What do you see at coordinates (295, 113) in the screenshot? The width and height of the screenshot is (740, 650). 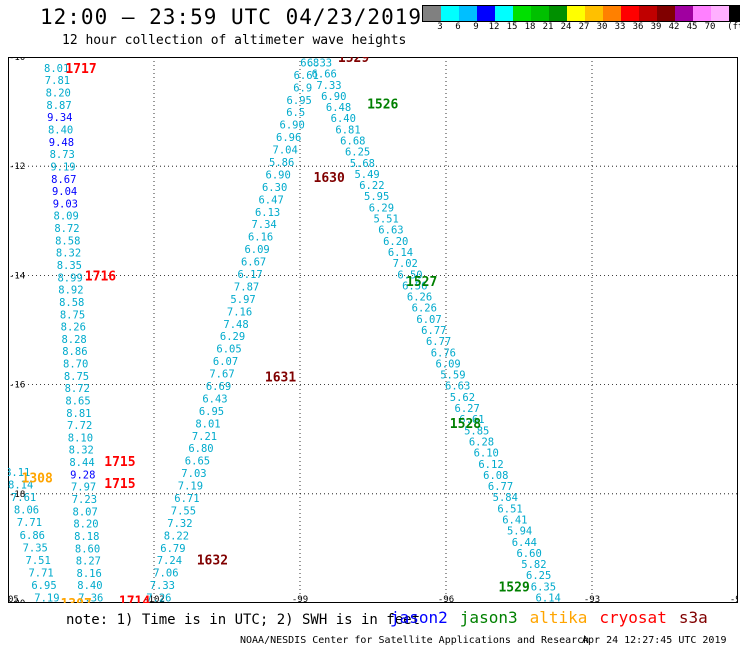 I see `wave-height-value: 6.5` at bounding box center [295, 113].